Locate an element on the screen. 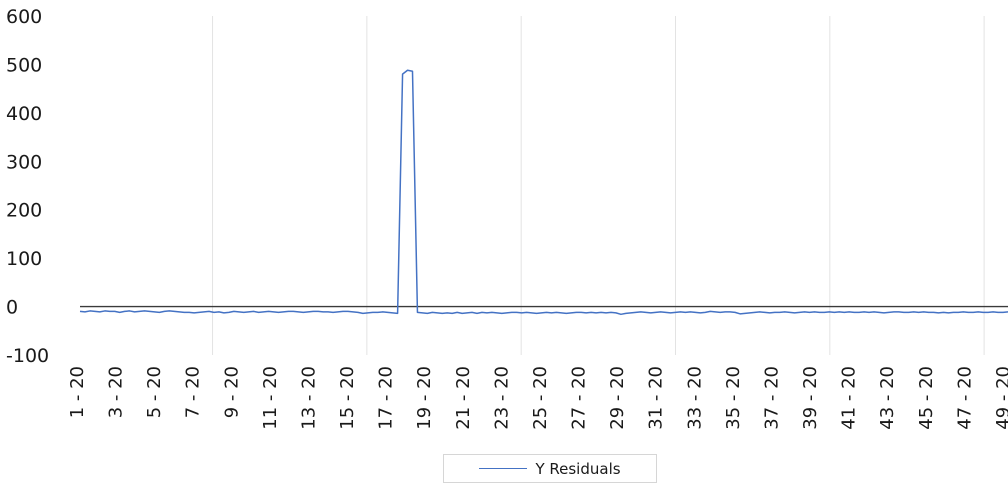 The width and height of the screenshot is (1008, 483). chart-legend: Y Residuals is located at coordinates (550, 468).